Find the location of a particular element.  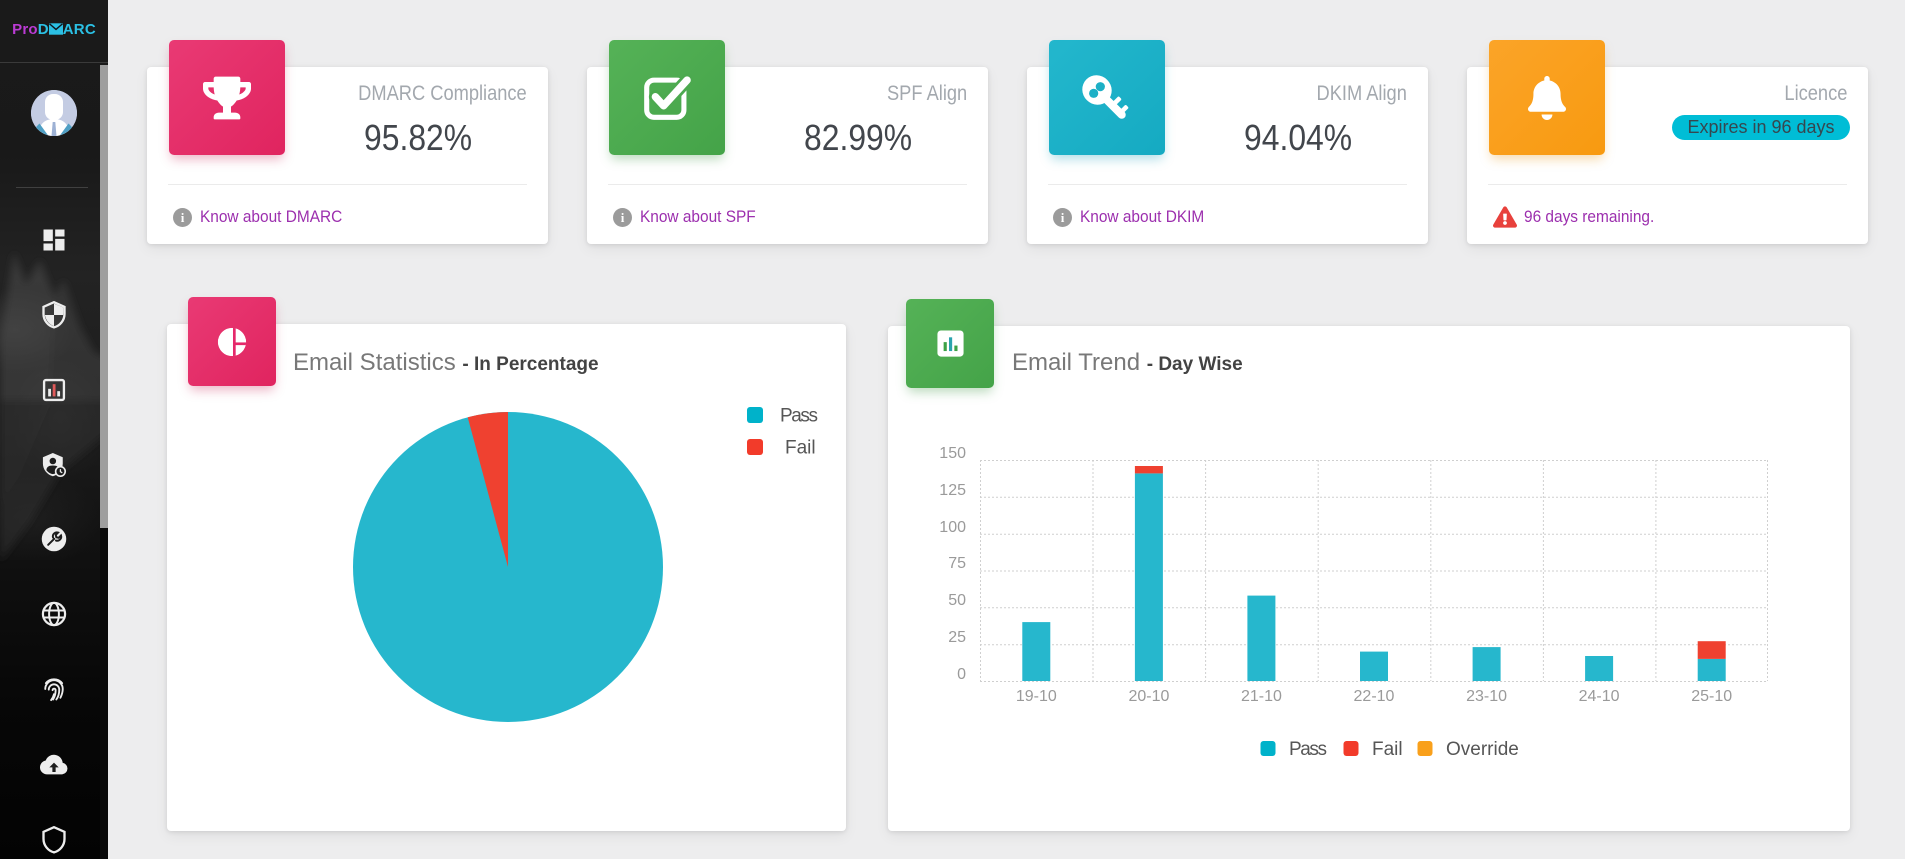

svg-text: 0 is located at coordinates (961, 674).